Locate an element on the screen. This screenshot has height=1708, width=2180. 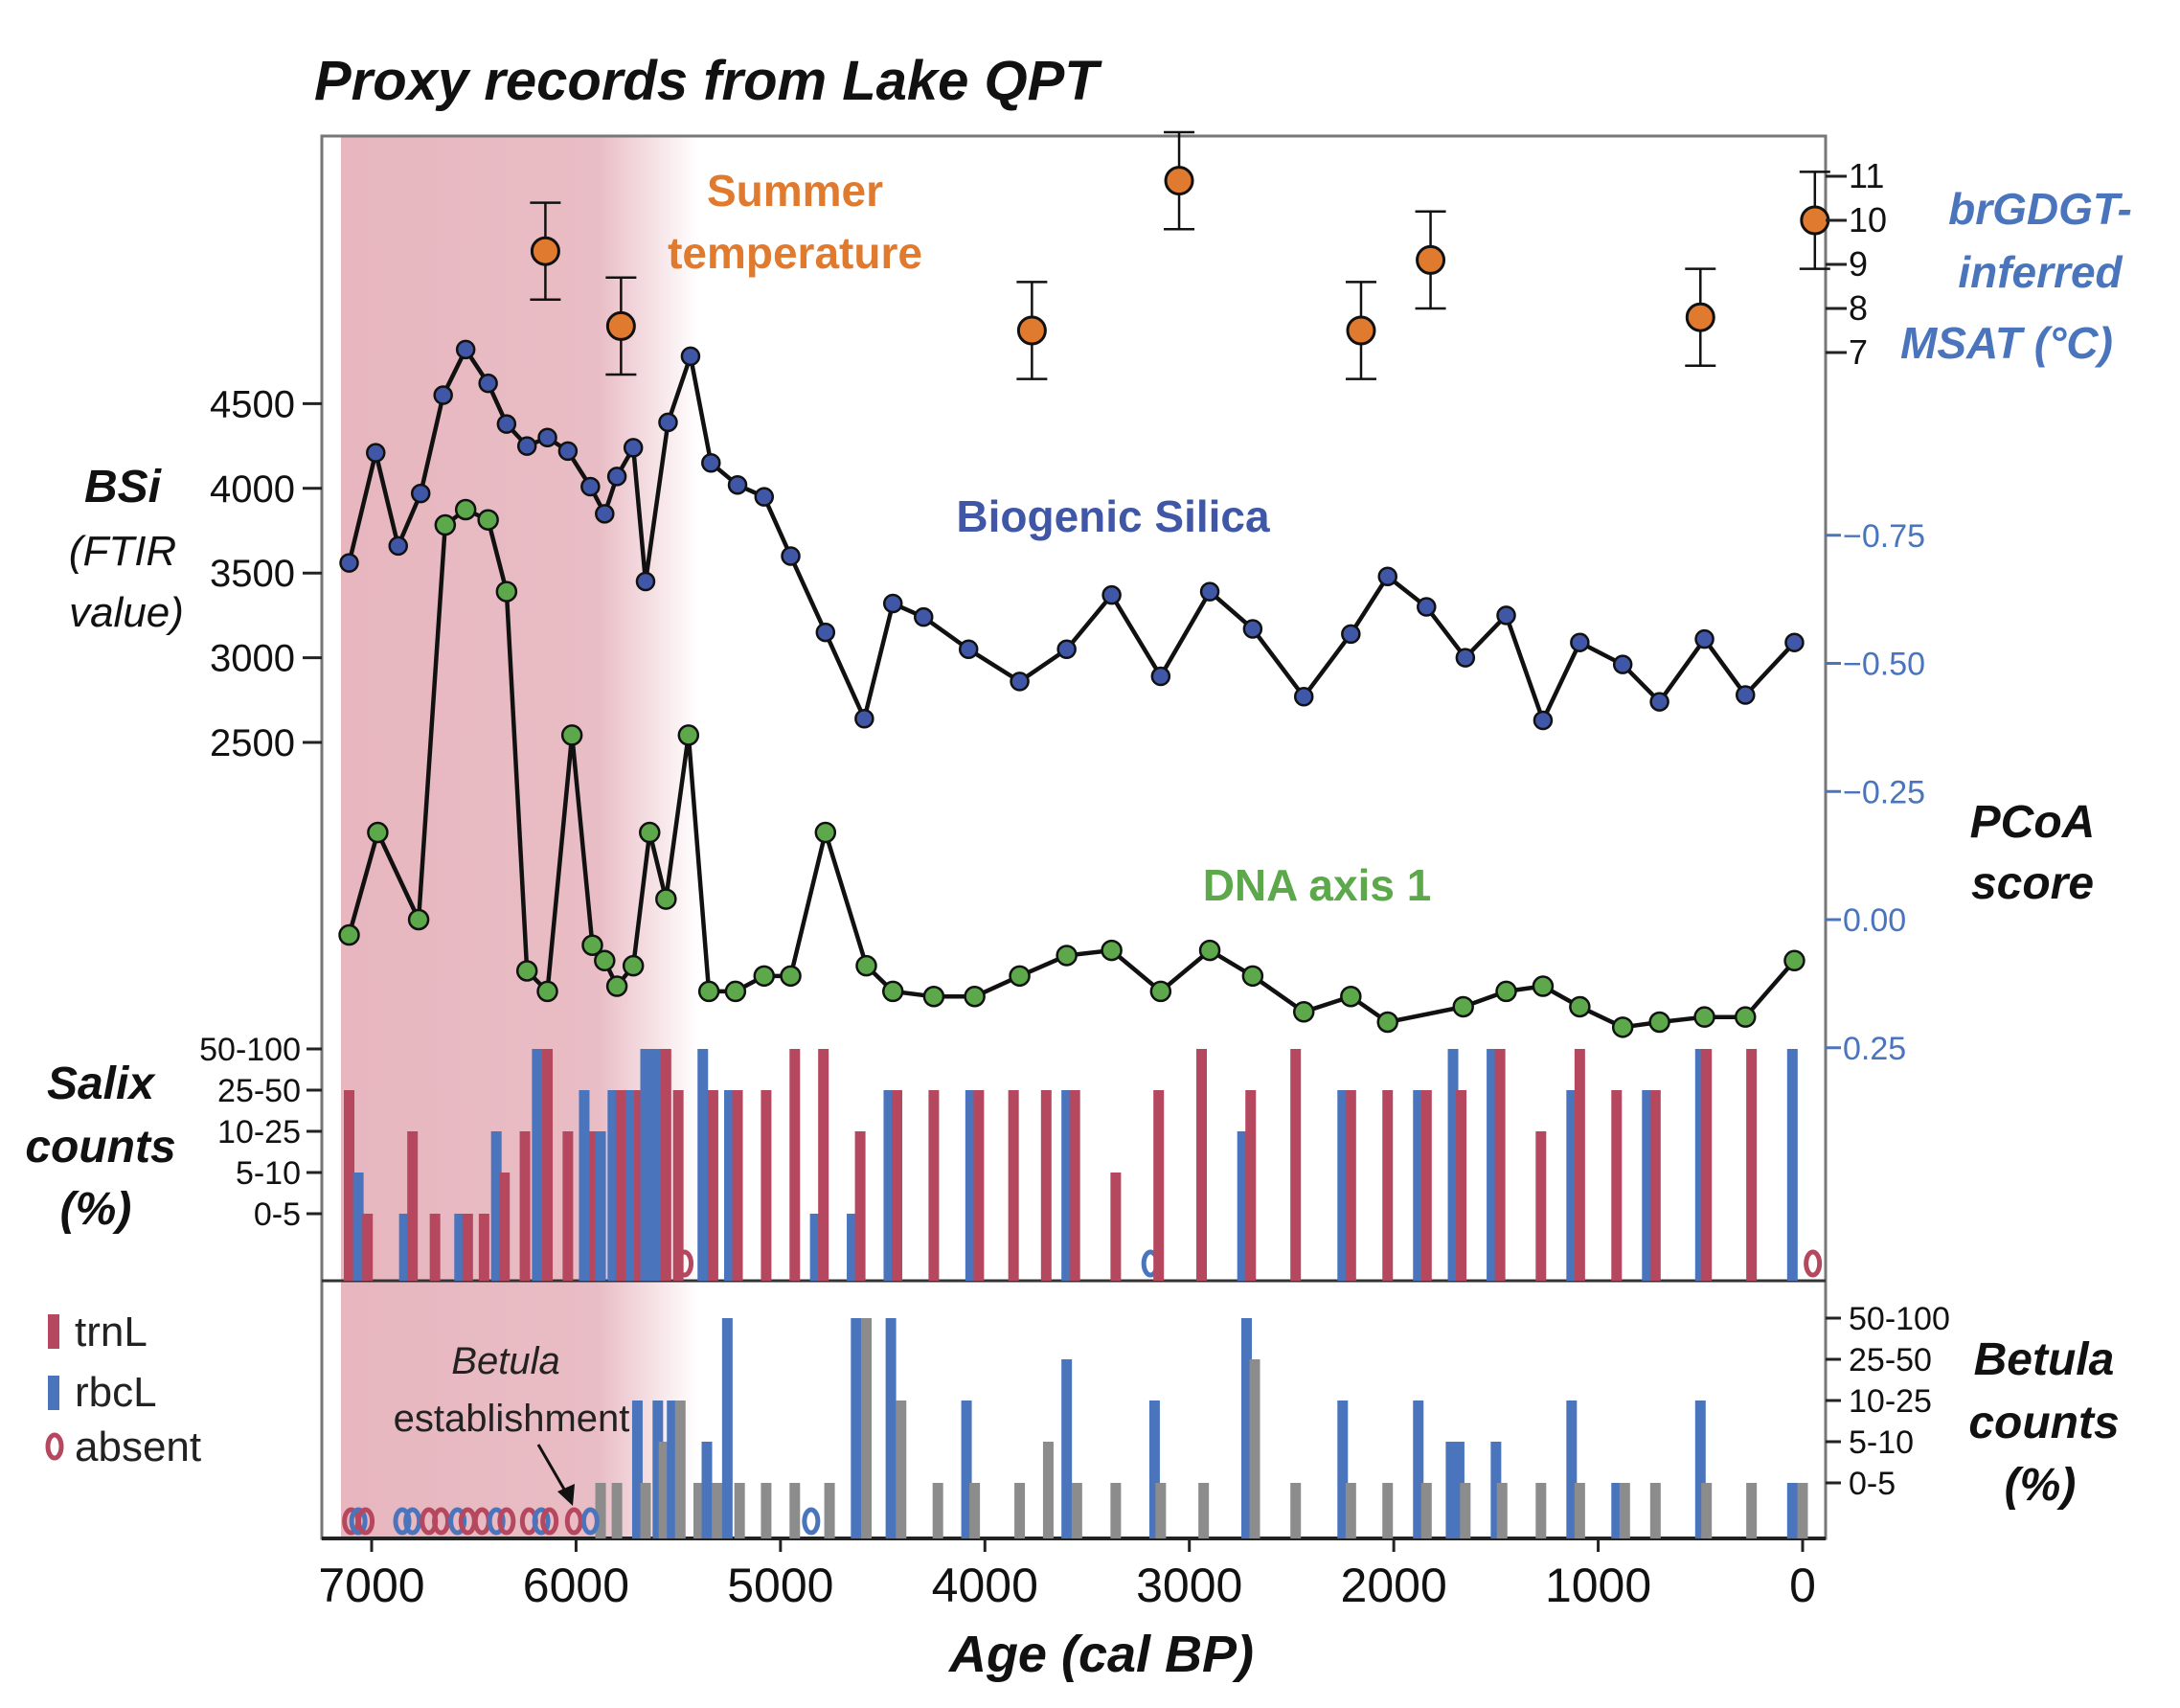
salix-tick-label: 0-5 is located at coordinates (277, 1214).